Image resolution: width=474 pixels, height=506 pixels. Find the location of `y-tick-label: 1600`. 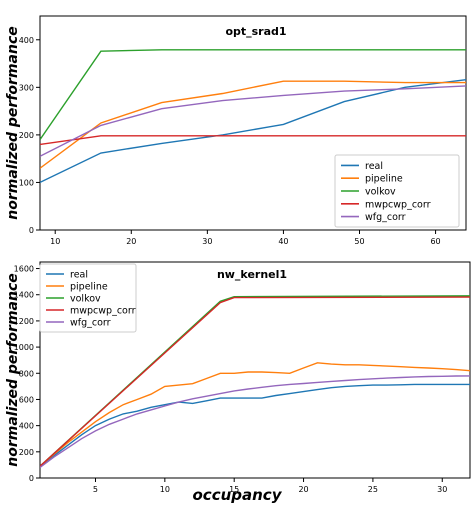

y-tick-label: 1600 is located at coordinates (24, 269).